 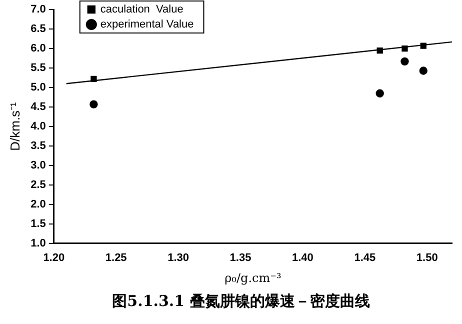 What do you see at coordinates (38, 224) in the screenshot?
I see `y-tick-label: 1.5` at bounding box center [38, 224].